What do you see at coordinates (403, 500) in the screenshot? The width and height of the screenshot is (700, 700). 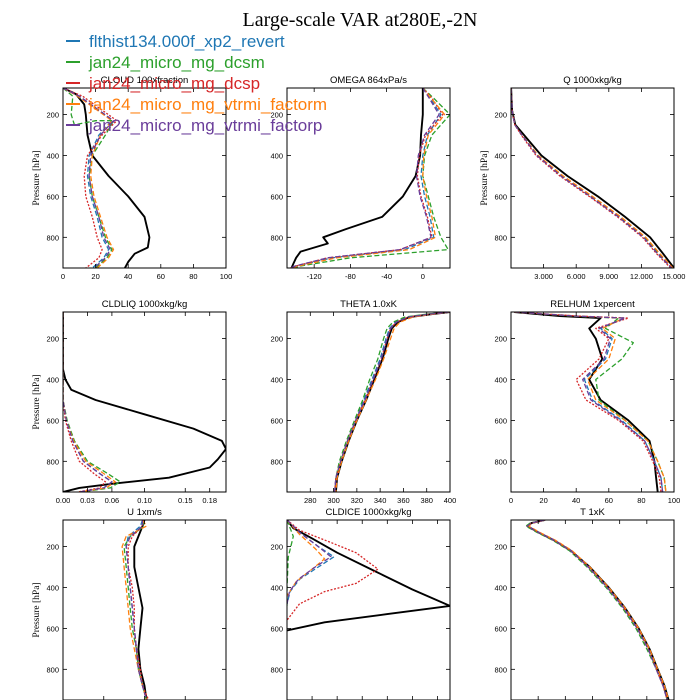 I see `x-tick-label: 360` at bounding box center [403, 500].